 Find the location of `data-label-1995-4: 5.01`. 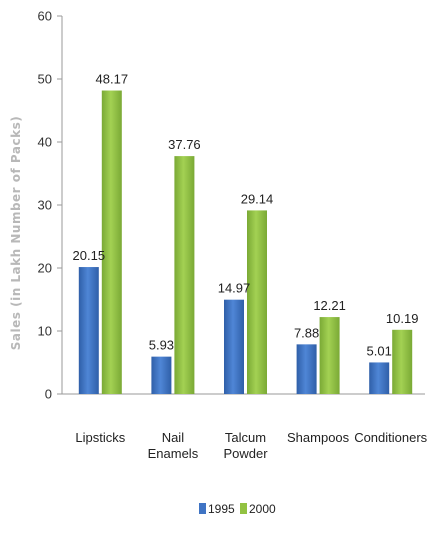

data-label-1995-4: 5.01 is located at coordinates (379, 350).